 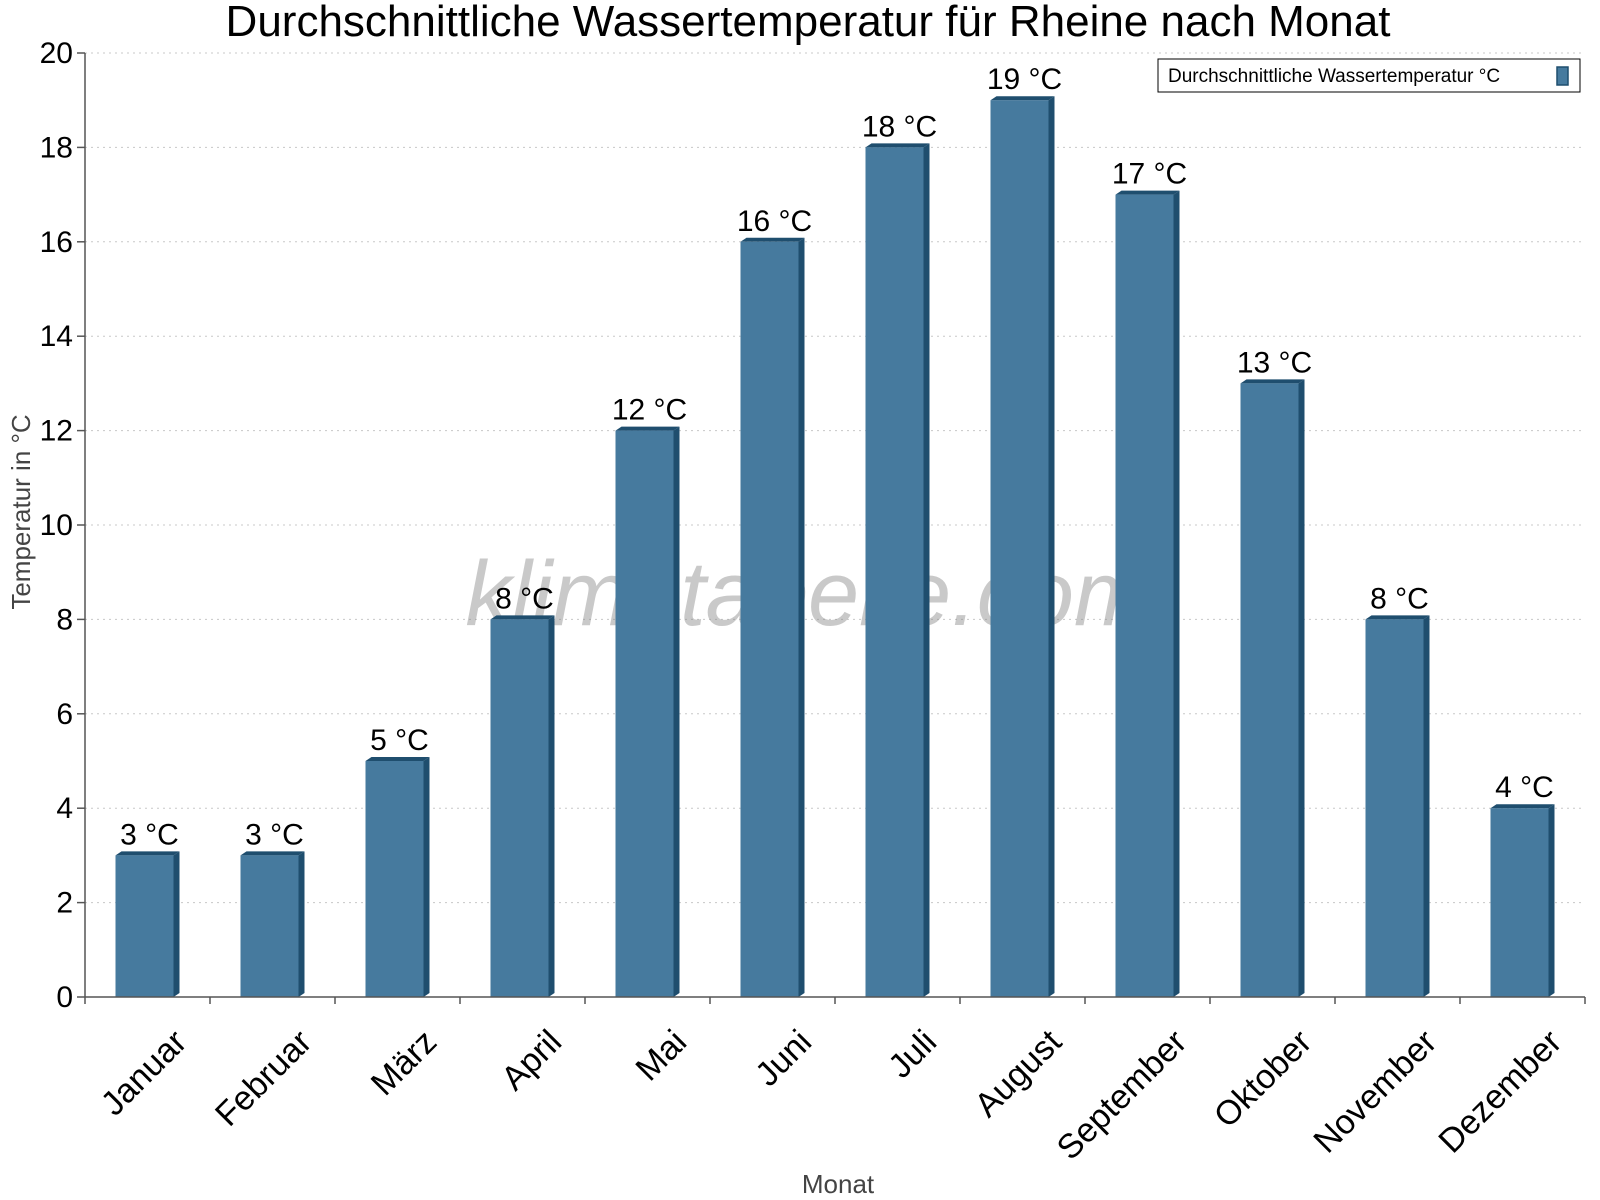 I want to click on data-label: 19 °C, so click(x=1024, y=79).